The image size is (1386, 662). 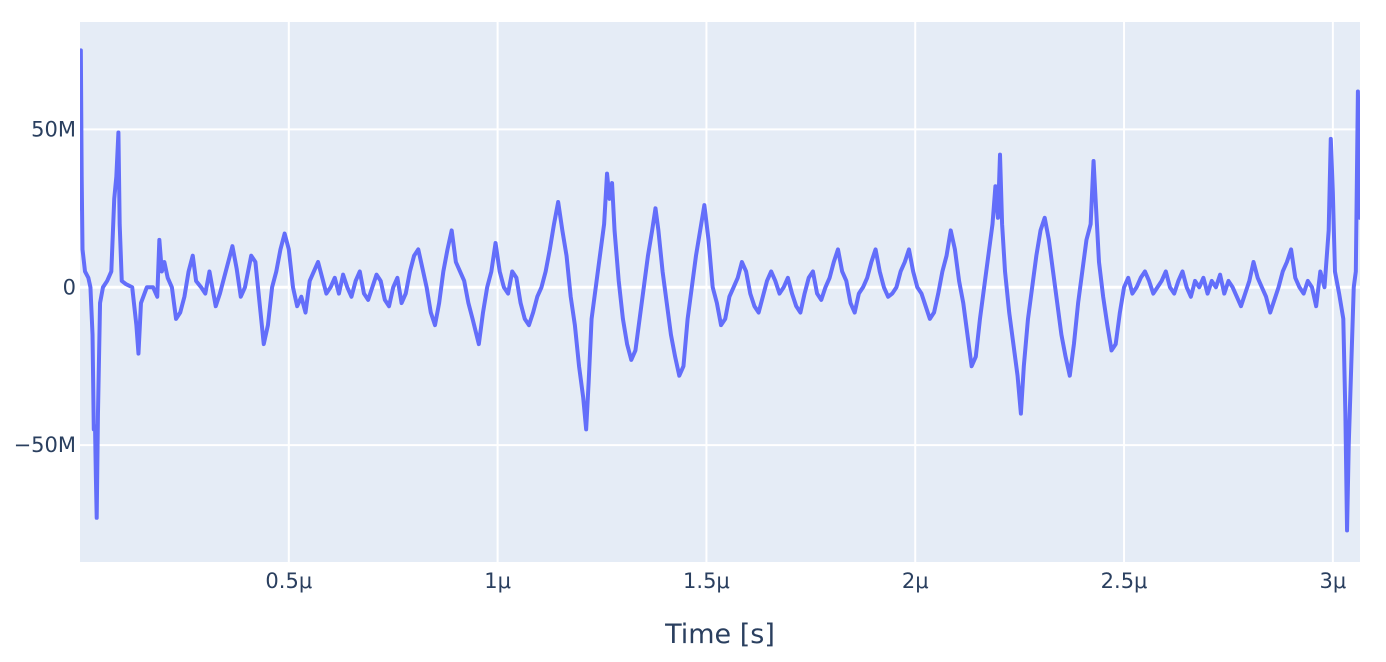 What do you see at coordinates (706, 581) in the screenshot?
I see `x-tick-label: 1.5μ` at bounding box center [706, 581].